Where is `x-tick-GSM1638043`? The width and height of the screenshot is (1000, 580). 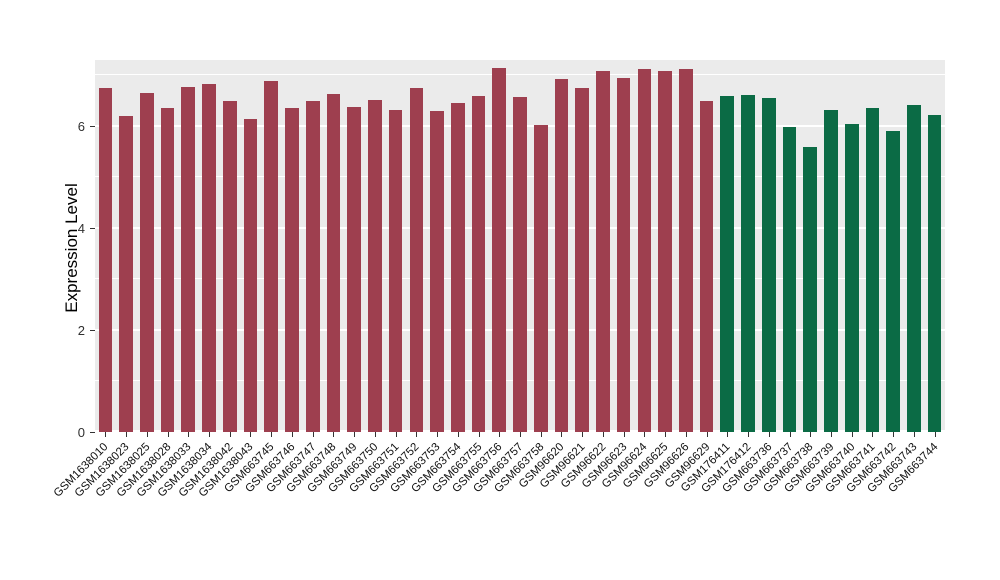 x-tick-GSM1638043 is located at coordinates (251, 434).